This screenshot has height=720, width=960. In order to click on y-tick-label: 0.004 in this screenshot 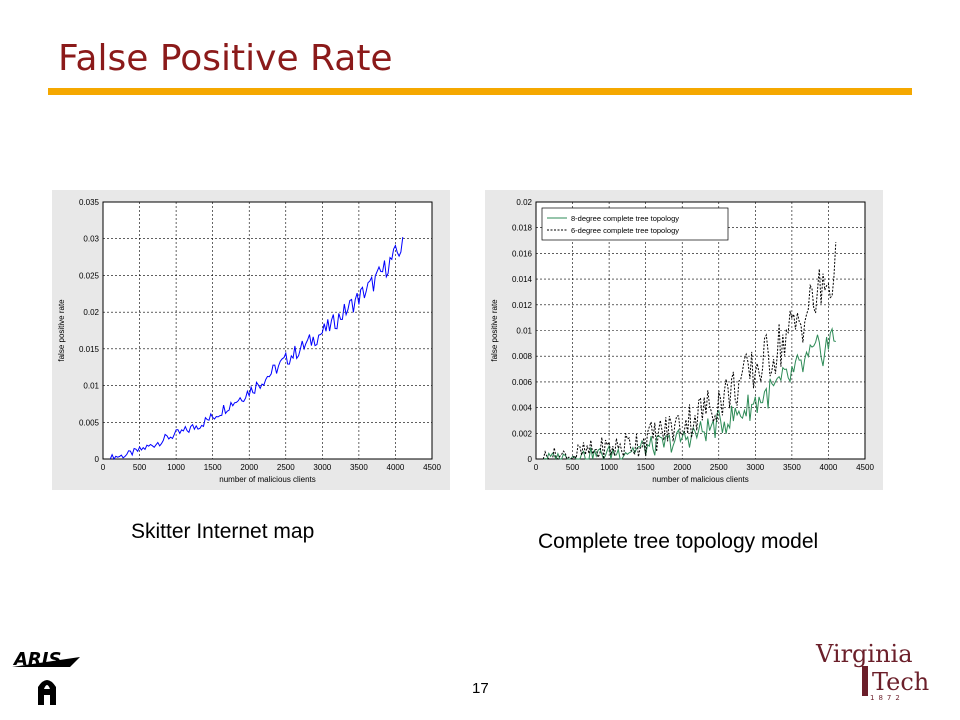, I will do `click(522, 408)`.